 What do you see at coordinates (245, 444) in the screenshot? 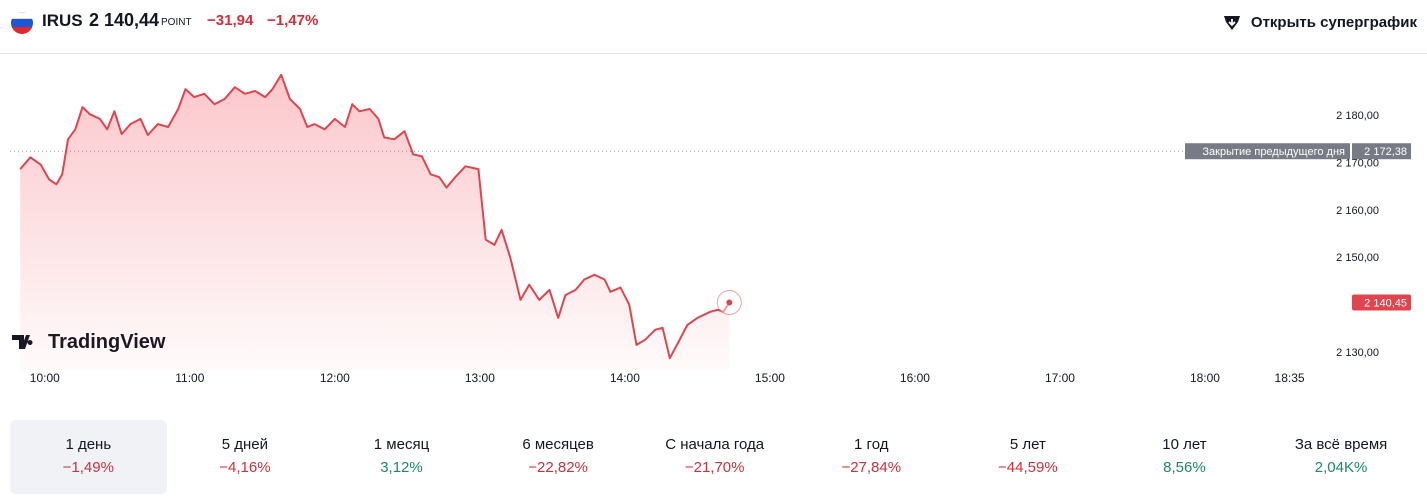
I see `period-label: 5 дней` at bounding box center [245, 444].